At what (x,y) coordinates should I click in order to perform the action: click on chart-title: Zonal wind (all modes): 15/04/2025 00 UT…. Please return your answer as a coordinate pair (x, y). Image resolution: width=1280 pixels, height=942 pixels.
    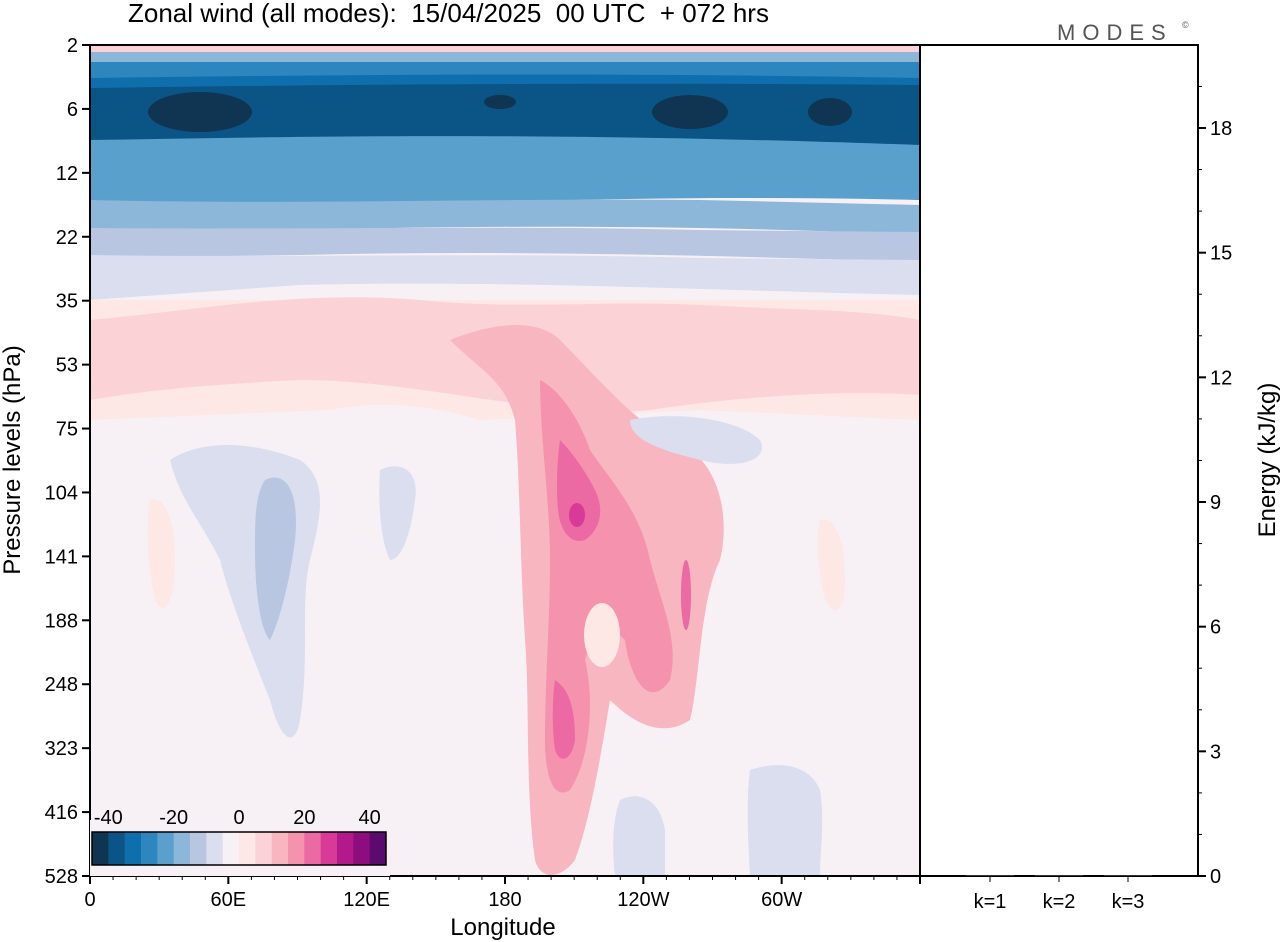
    Looking at the image, I should click on (448, 14).